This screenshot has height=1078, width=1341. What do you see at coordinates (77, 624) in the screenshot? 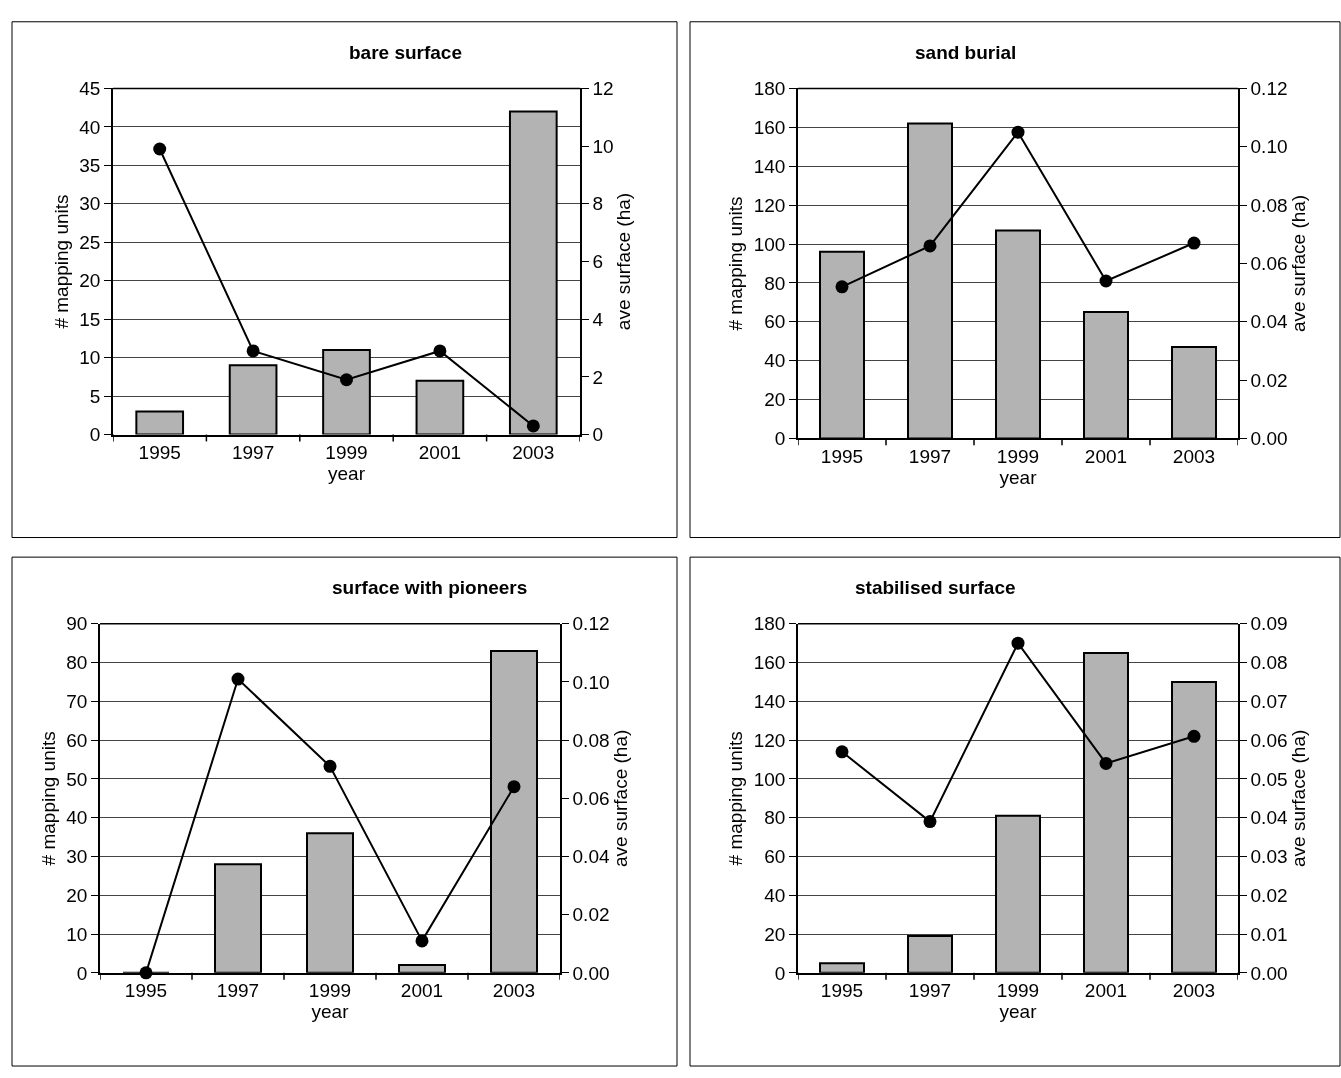
I see `y-tick-label: 90` at bounding box center [77, 624].